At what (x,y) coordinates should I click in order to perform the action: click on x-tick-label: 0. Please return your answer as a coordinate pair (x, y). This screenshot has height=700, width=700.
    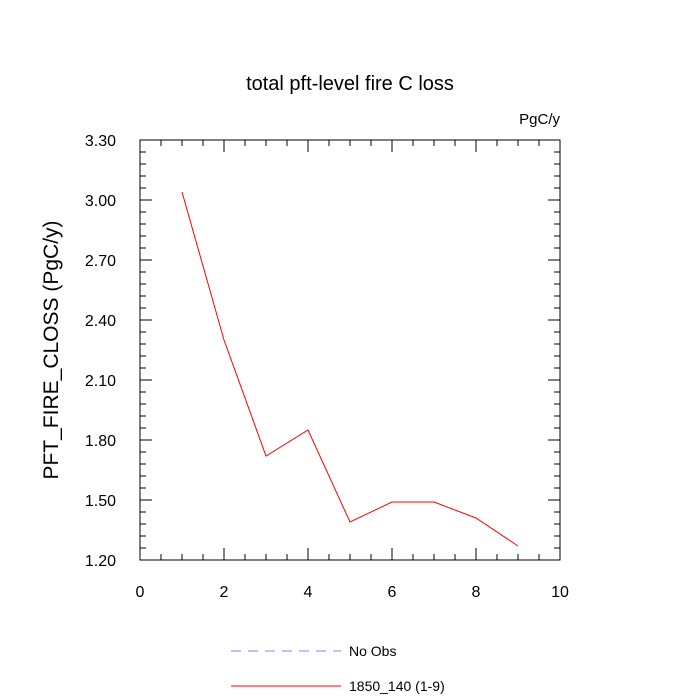
    Looking at the image, I should click on (140, 592).